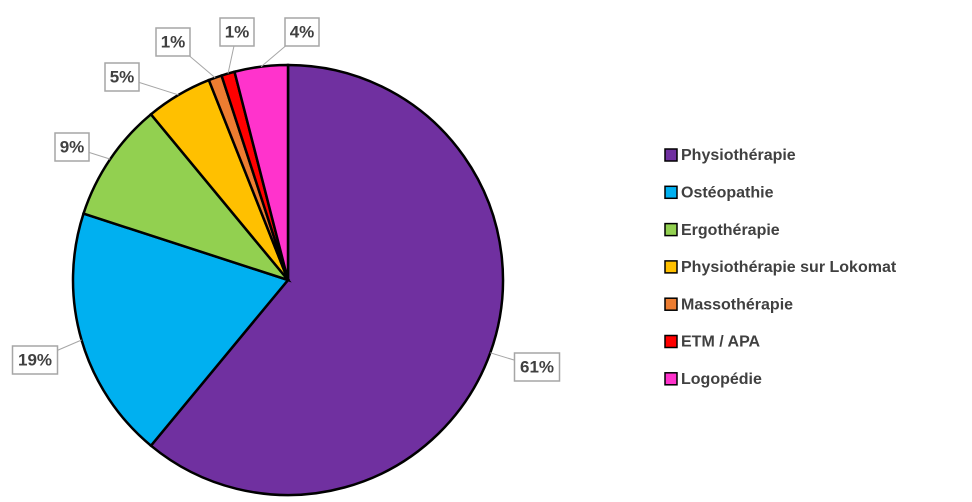  I want to click on data-label: 19%, so click(35, 359).